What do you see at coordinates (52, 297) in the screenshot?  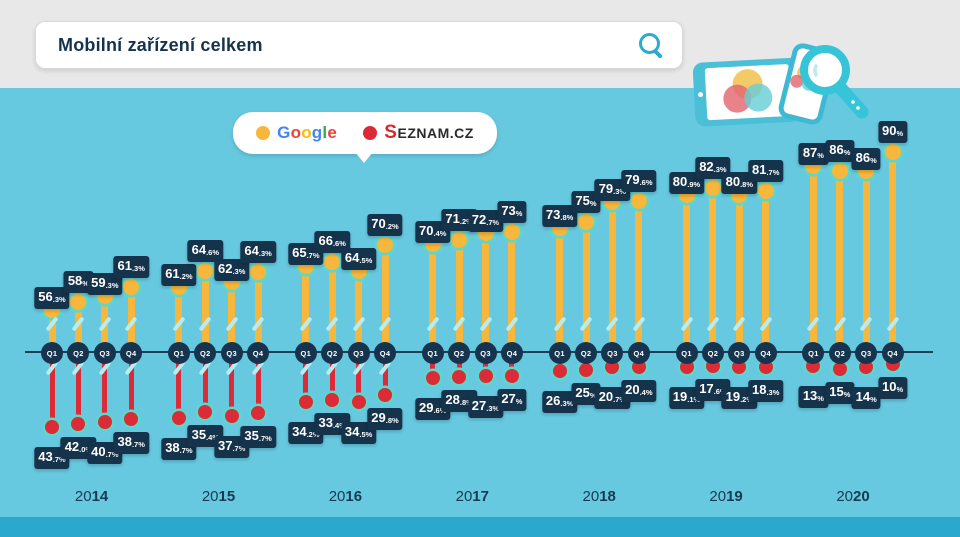 I see `google-value-label: 56.3%` at bounding box center [52, 297].